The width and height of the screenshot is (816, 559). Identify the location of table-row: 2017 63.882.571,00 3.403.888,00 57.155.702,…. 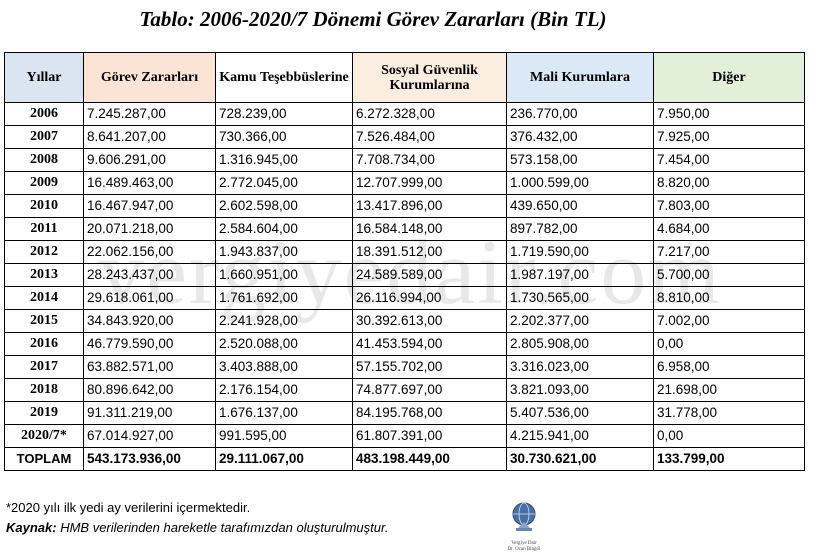
(404, 367).